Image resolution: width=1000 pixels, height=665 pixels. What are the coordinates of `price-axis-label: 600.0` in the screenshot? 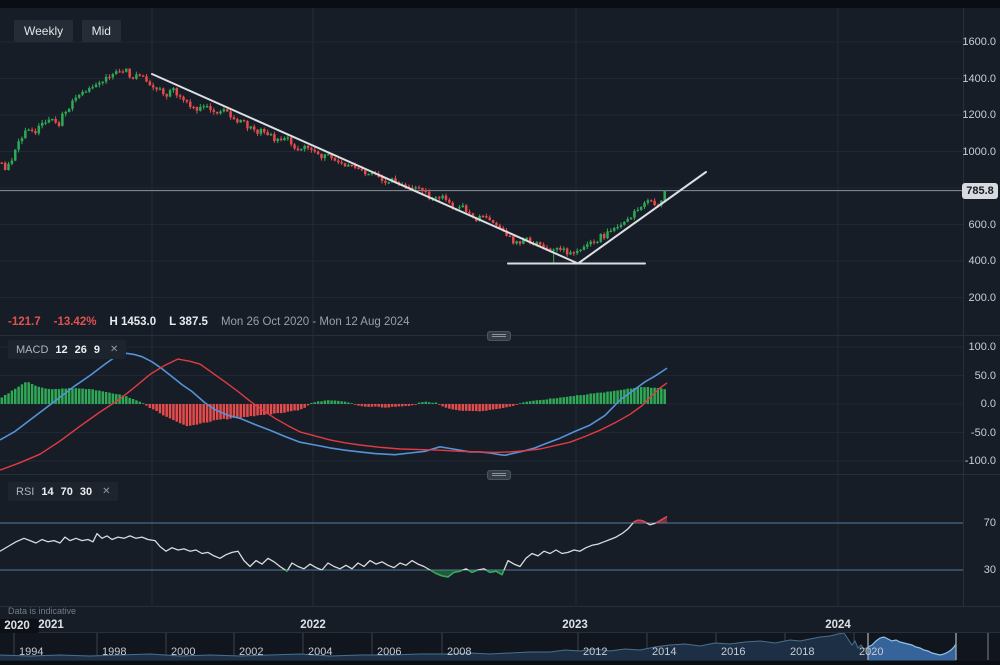 It's located at (982, 224).